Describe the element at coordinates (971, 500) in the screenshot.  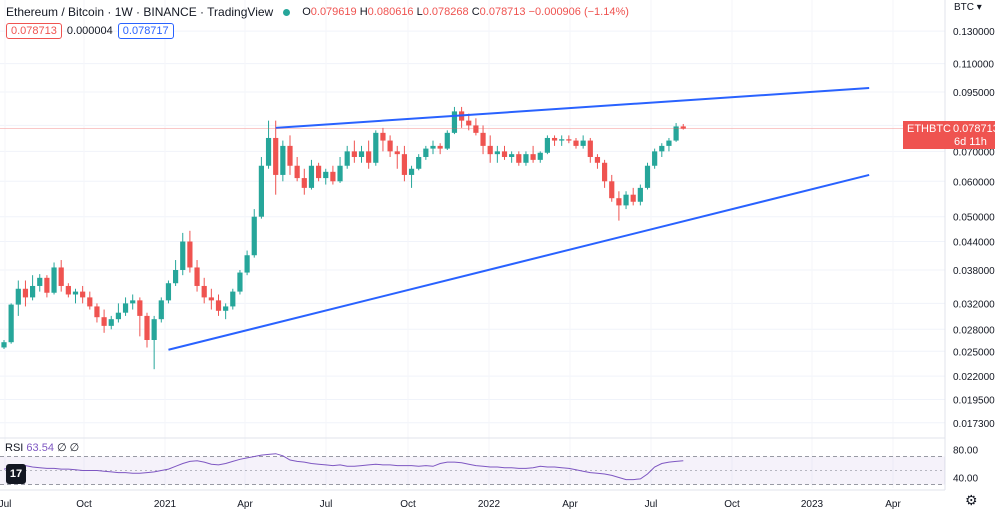
I see `settings-gear-icon: ⚙` at that location.